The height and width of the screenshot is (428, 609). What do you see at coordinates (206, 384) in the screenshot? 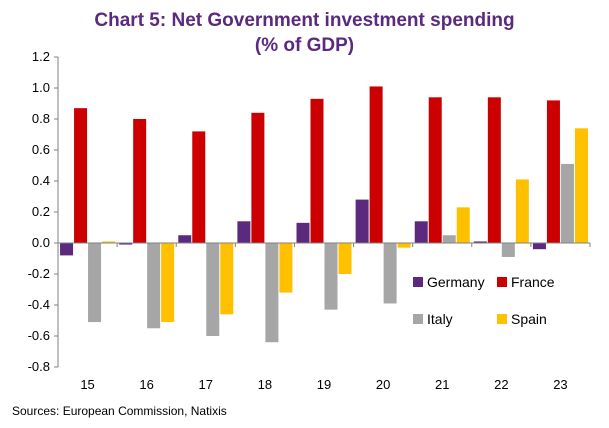
I see `x-tick-label: 17` at bounding box center [206, 384].